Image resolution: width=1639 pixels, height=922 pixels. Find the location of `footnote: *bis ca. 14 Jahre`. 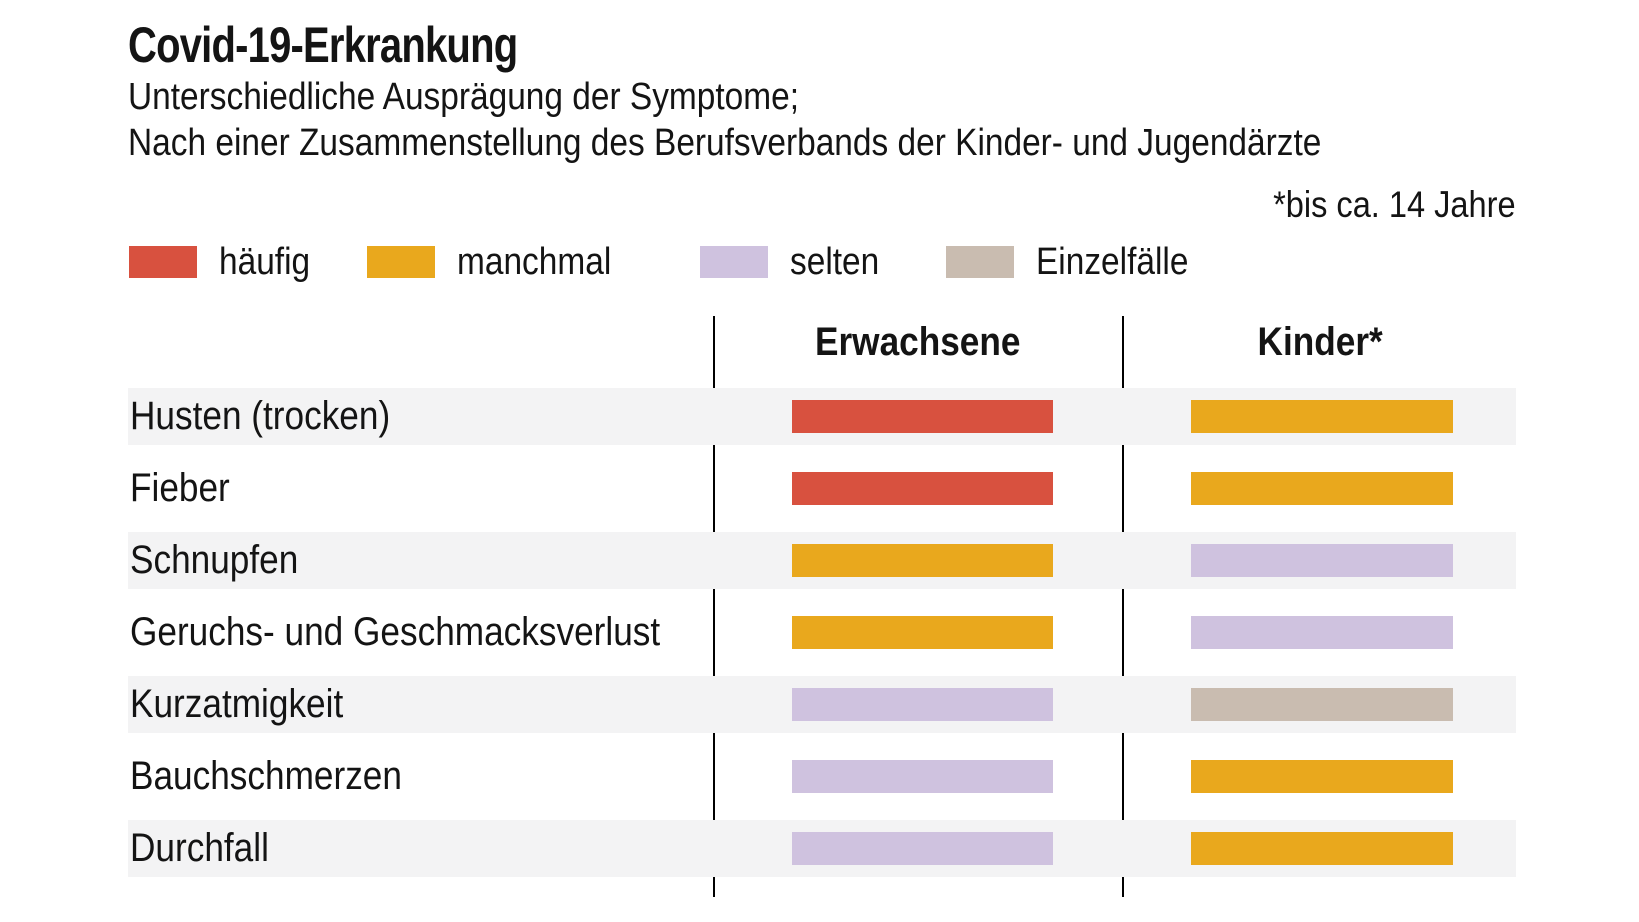

footnote: *bis ca. 14 Jahre is located at coordinates (1394, 204).